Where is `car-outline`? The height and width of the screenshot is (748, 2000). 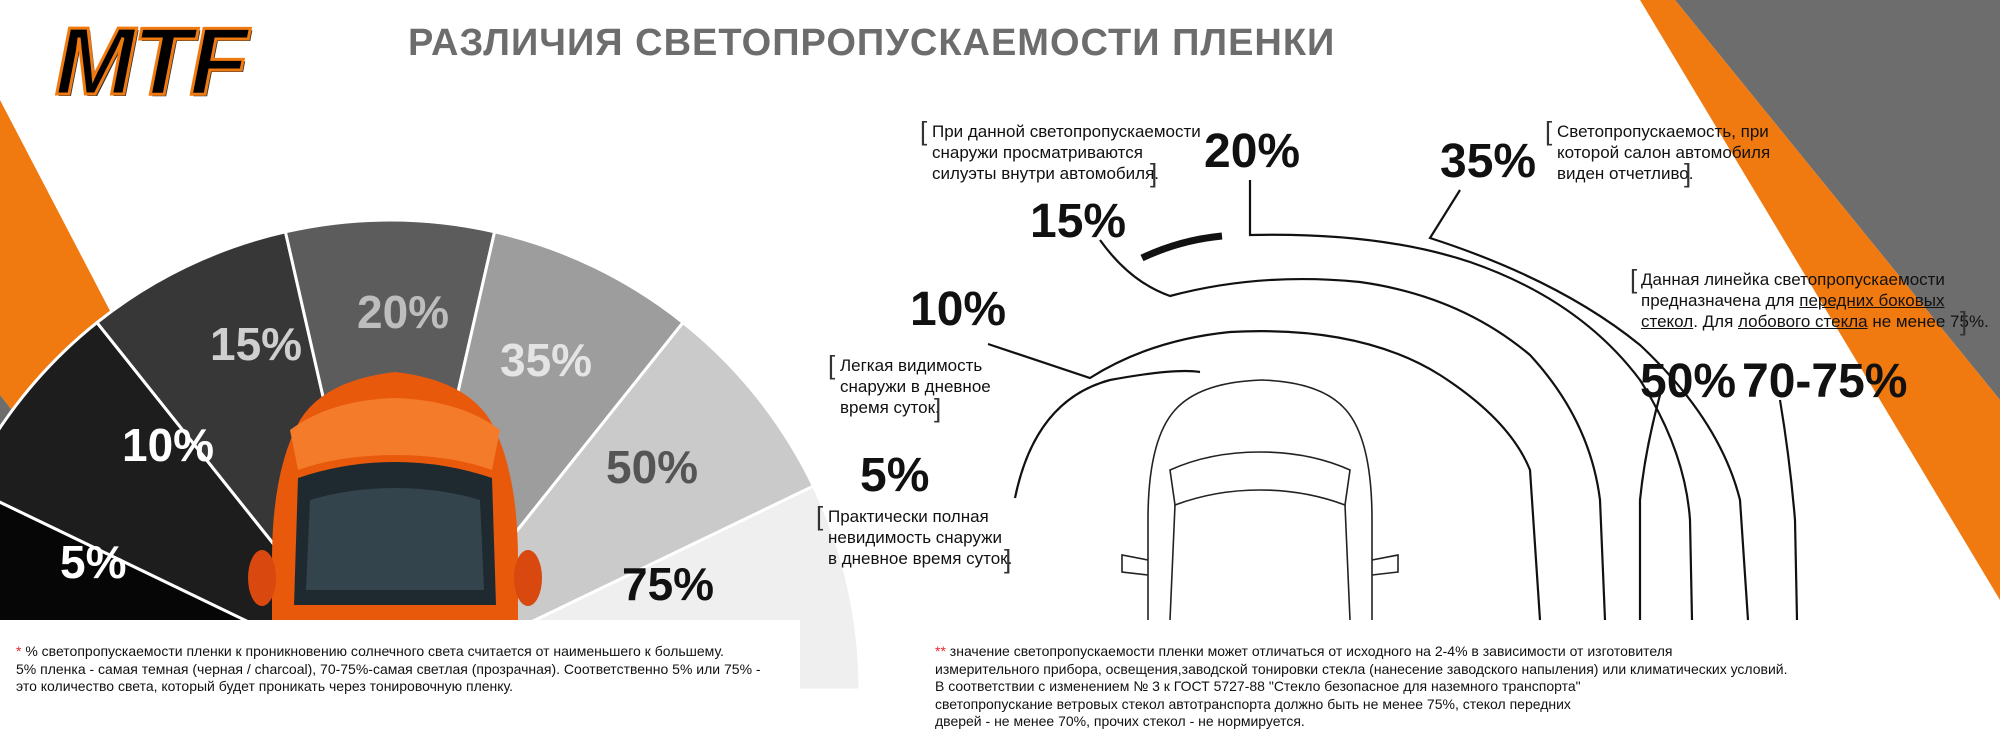 car-outline is located at coordinates (1260, 500).